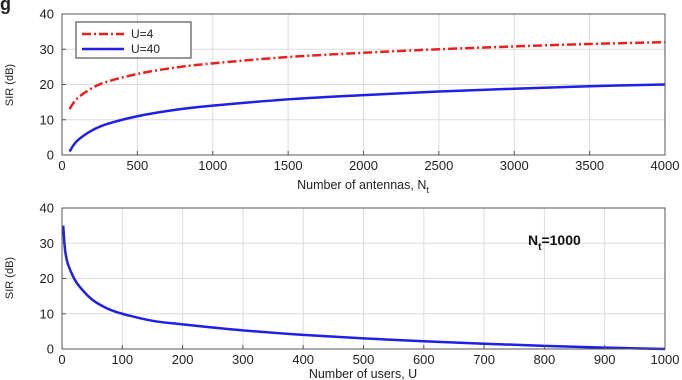 The width and height of the screenshot is (682, 380). Describe the element at coordinates (484, 359) in the screenshot. I see `x-tick-label: 700` at that location.